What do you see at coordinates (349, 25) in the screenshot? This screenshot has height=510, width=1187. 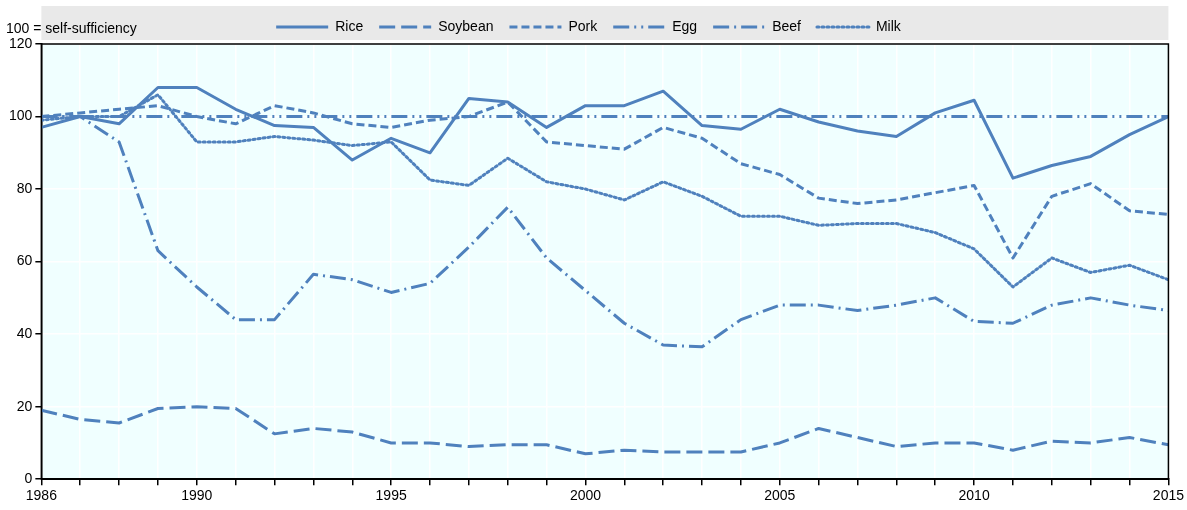 I see `legend-label: Rice` at bounding box center [349, 25].